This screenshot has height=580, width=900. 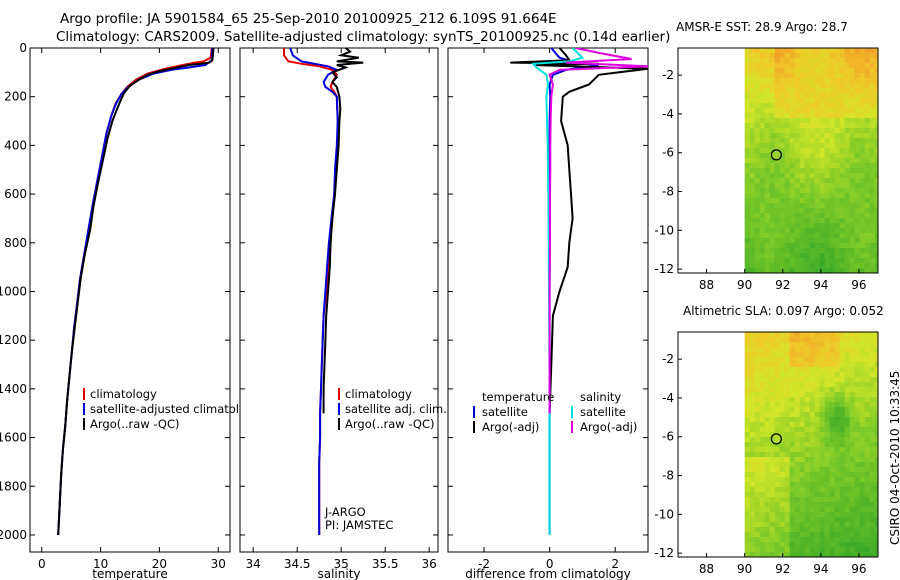 What do you see at coordinates (668, 398) in the screenshot?
I see `sla_map-ytick-label: -4` at bounding box center [668, 398].